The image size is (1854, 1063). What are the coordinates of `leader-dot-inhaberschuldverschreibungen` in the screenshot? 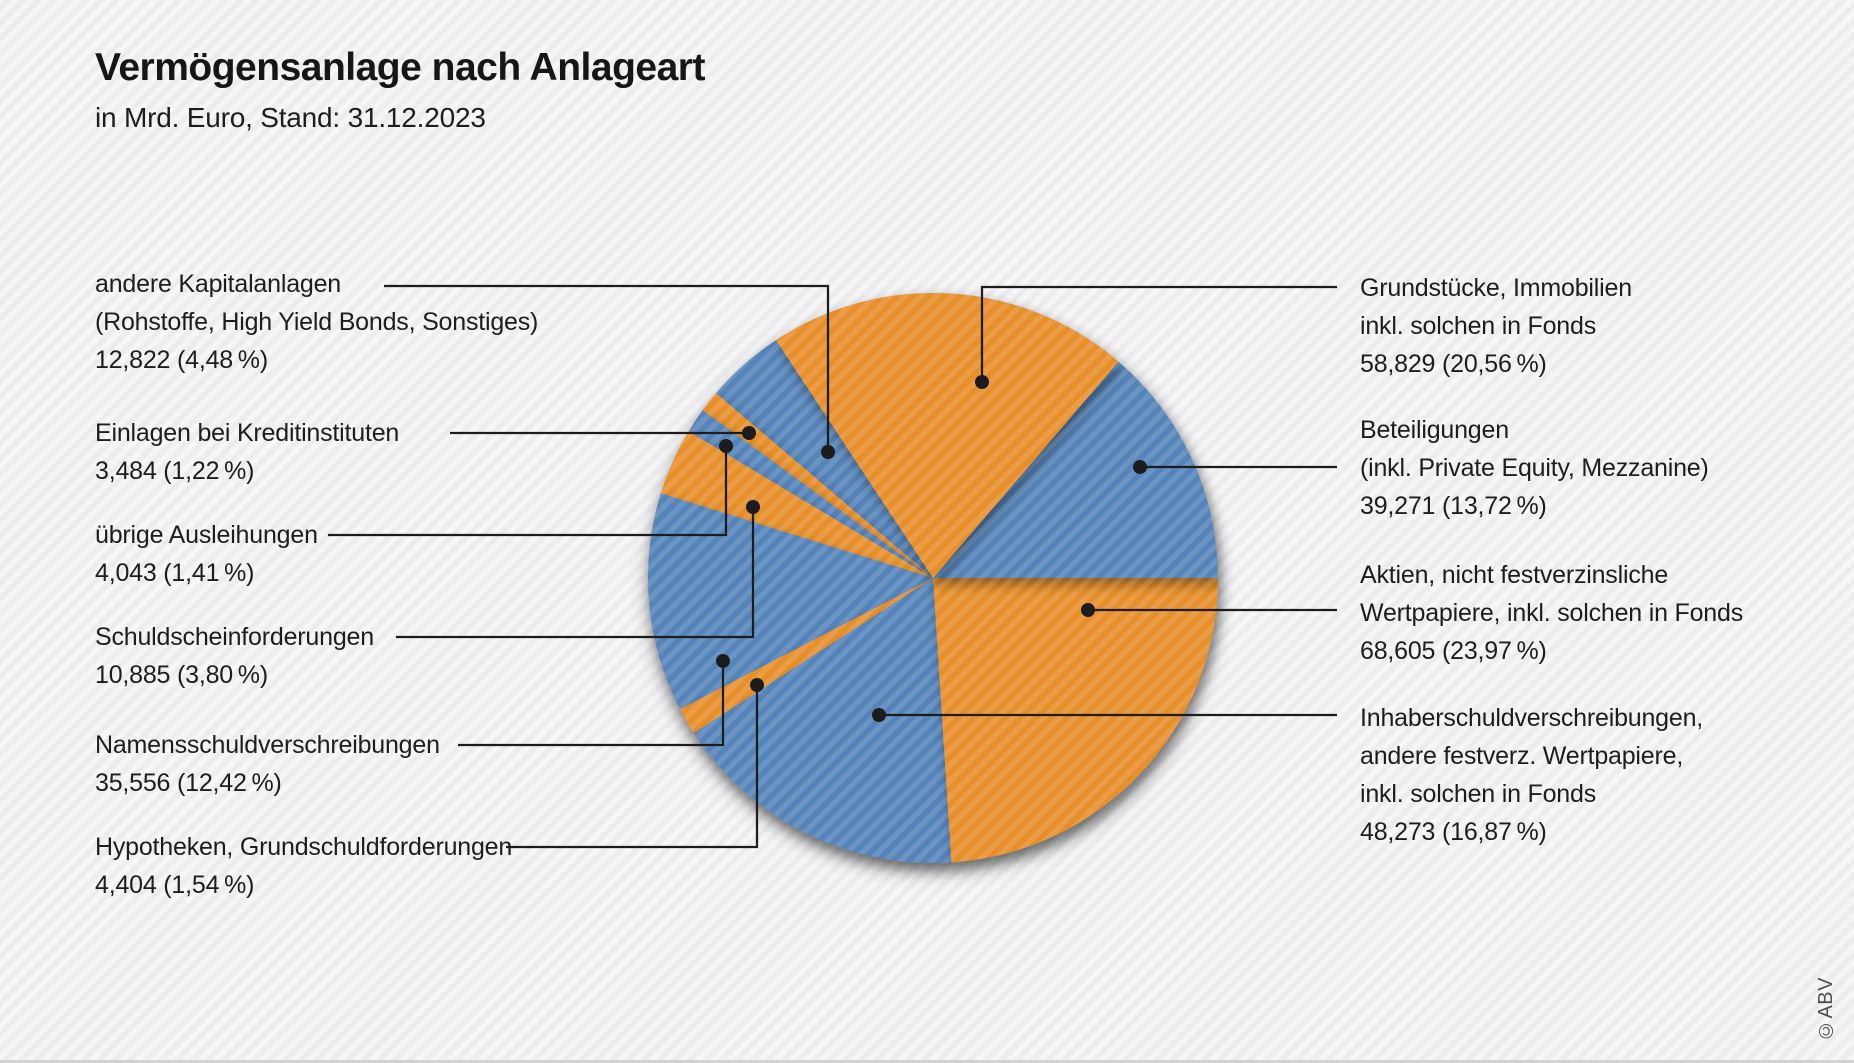 It's located at (879, 715).